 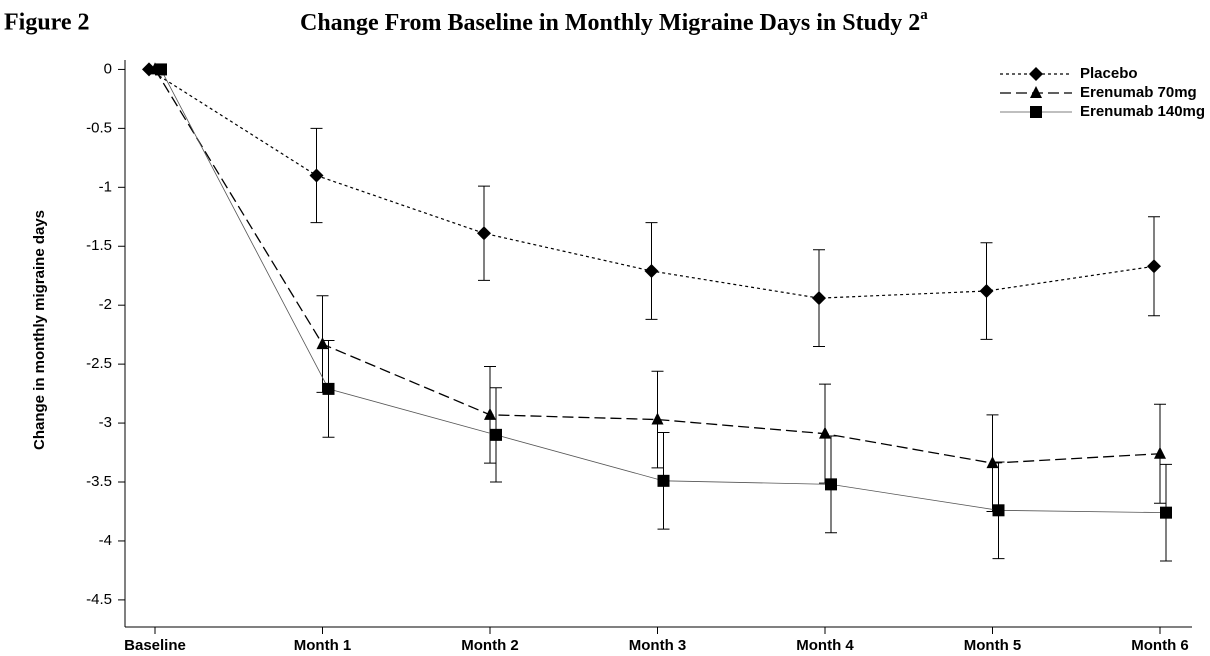 I want to click on y-tick-label: -4.5, so click(x=99, y=599).